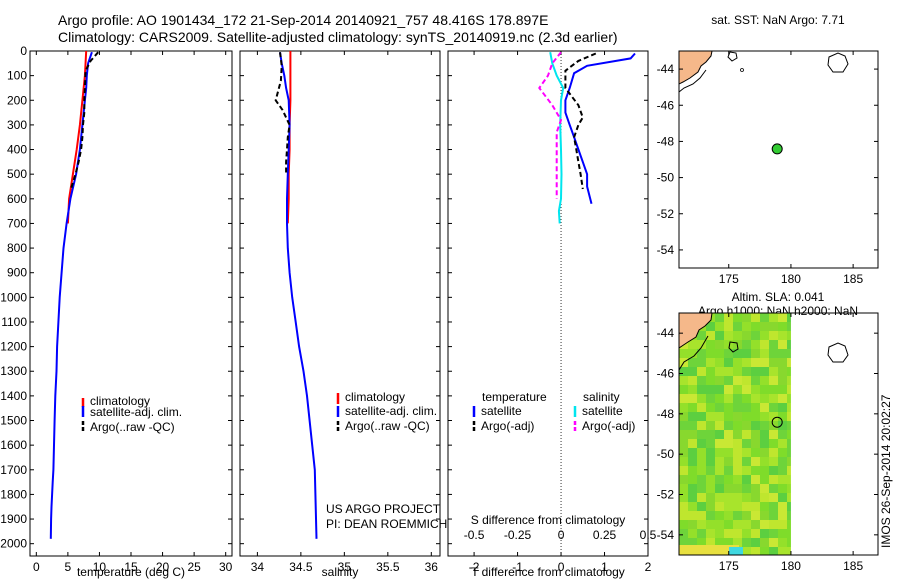 The image size is (900, 580). I want to click on series-line-satellite-adj-clim-, so click(298, 295).